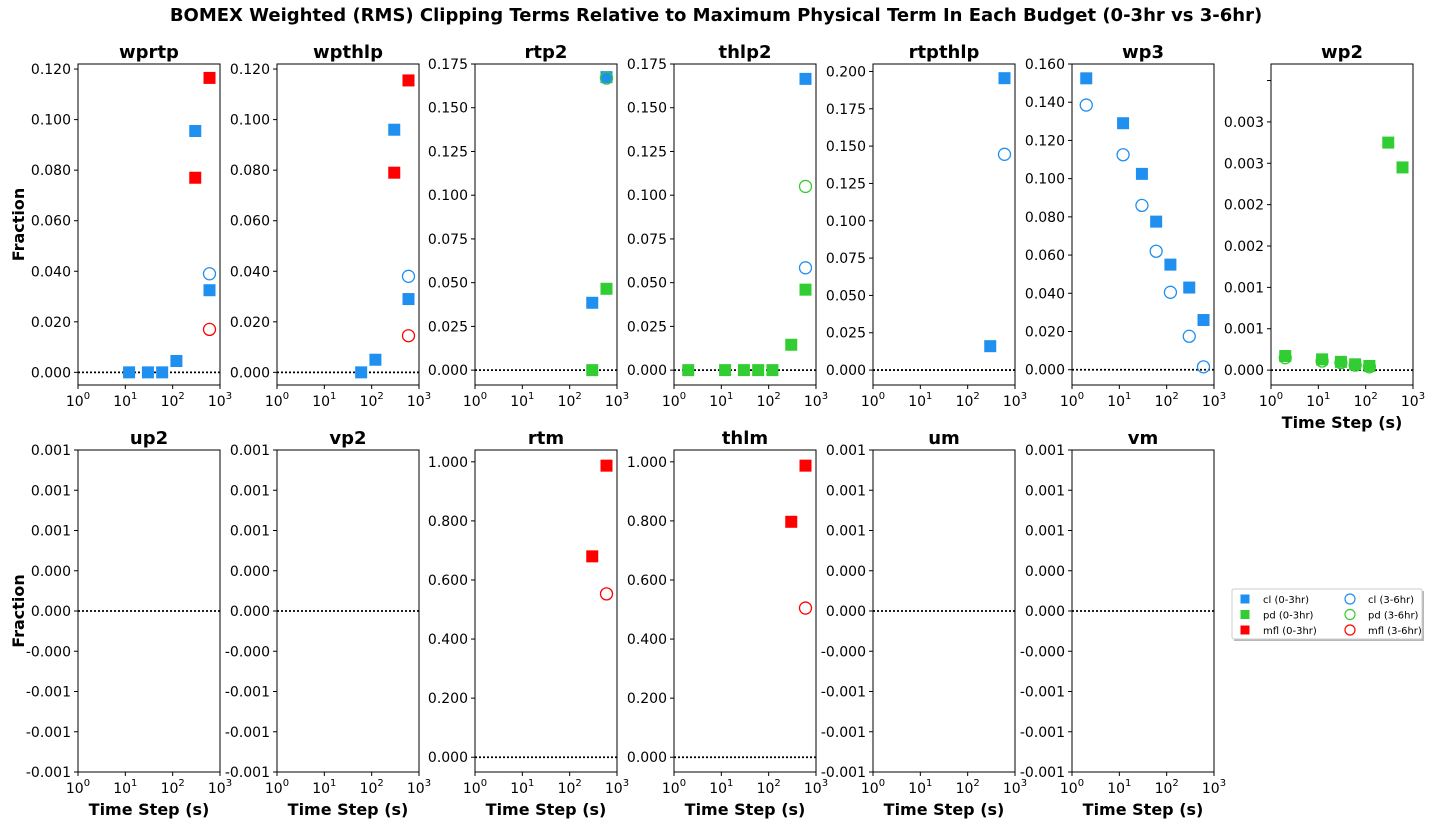 This screenshot has width=1432, height=824. Describe the element at coordinates (944, 809) in the screenshot. I see `x-axis-label: Time Step (s)` at that location.